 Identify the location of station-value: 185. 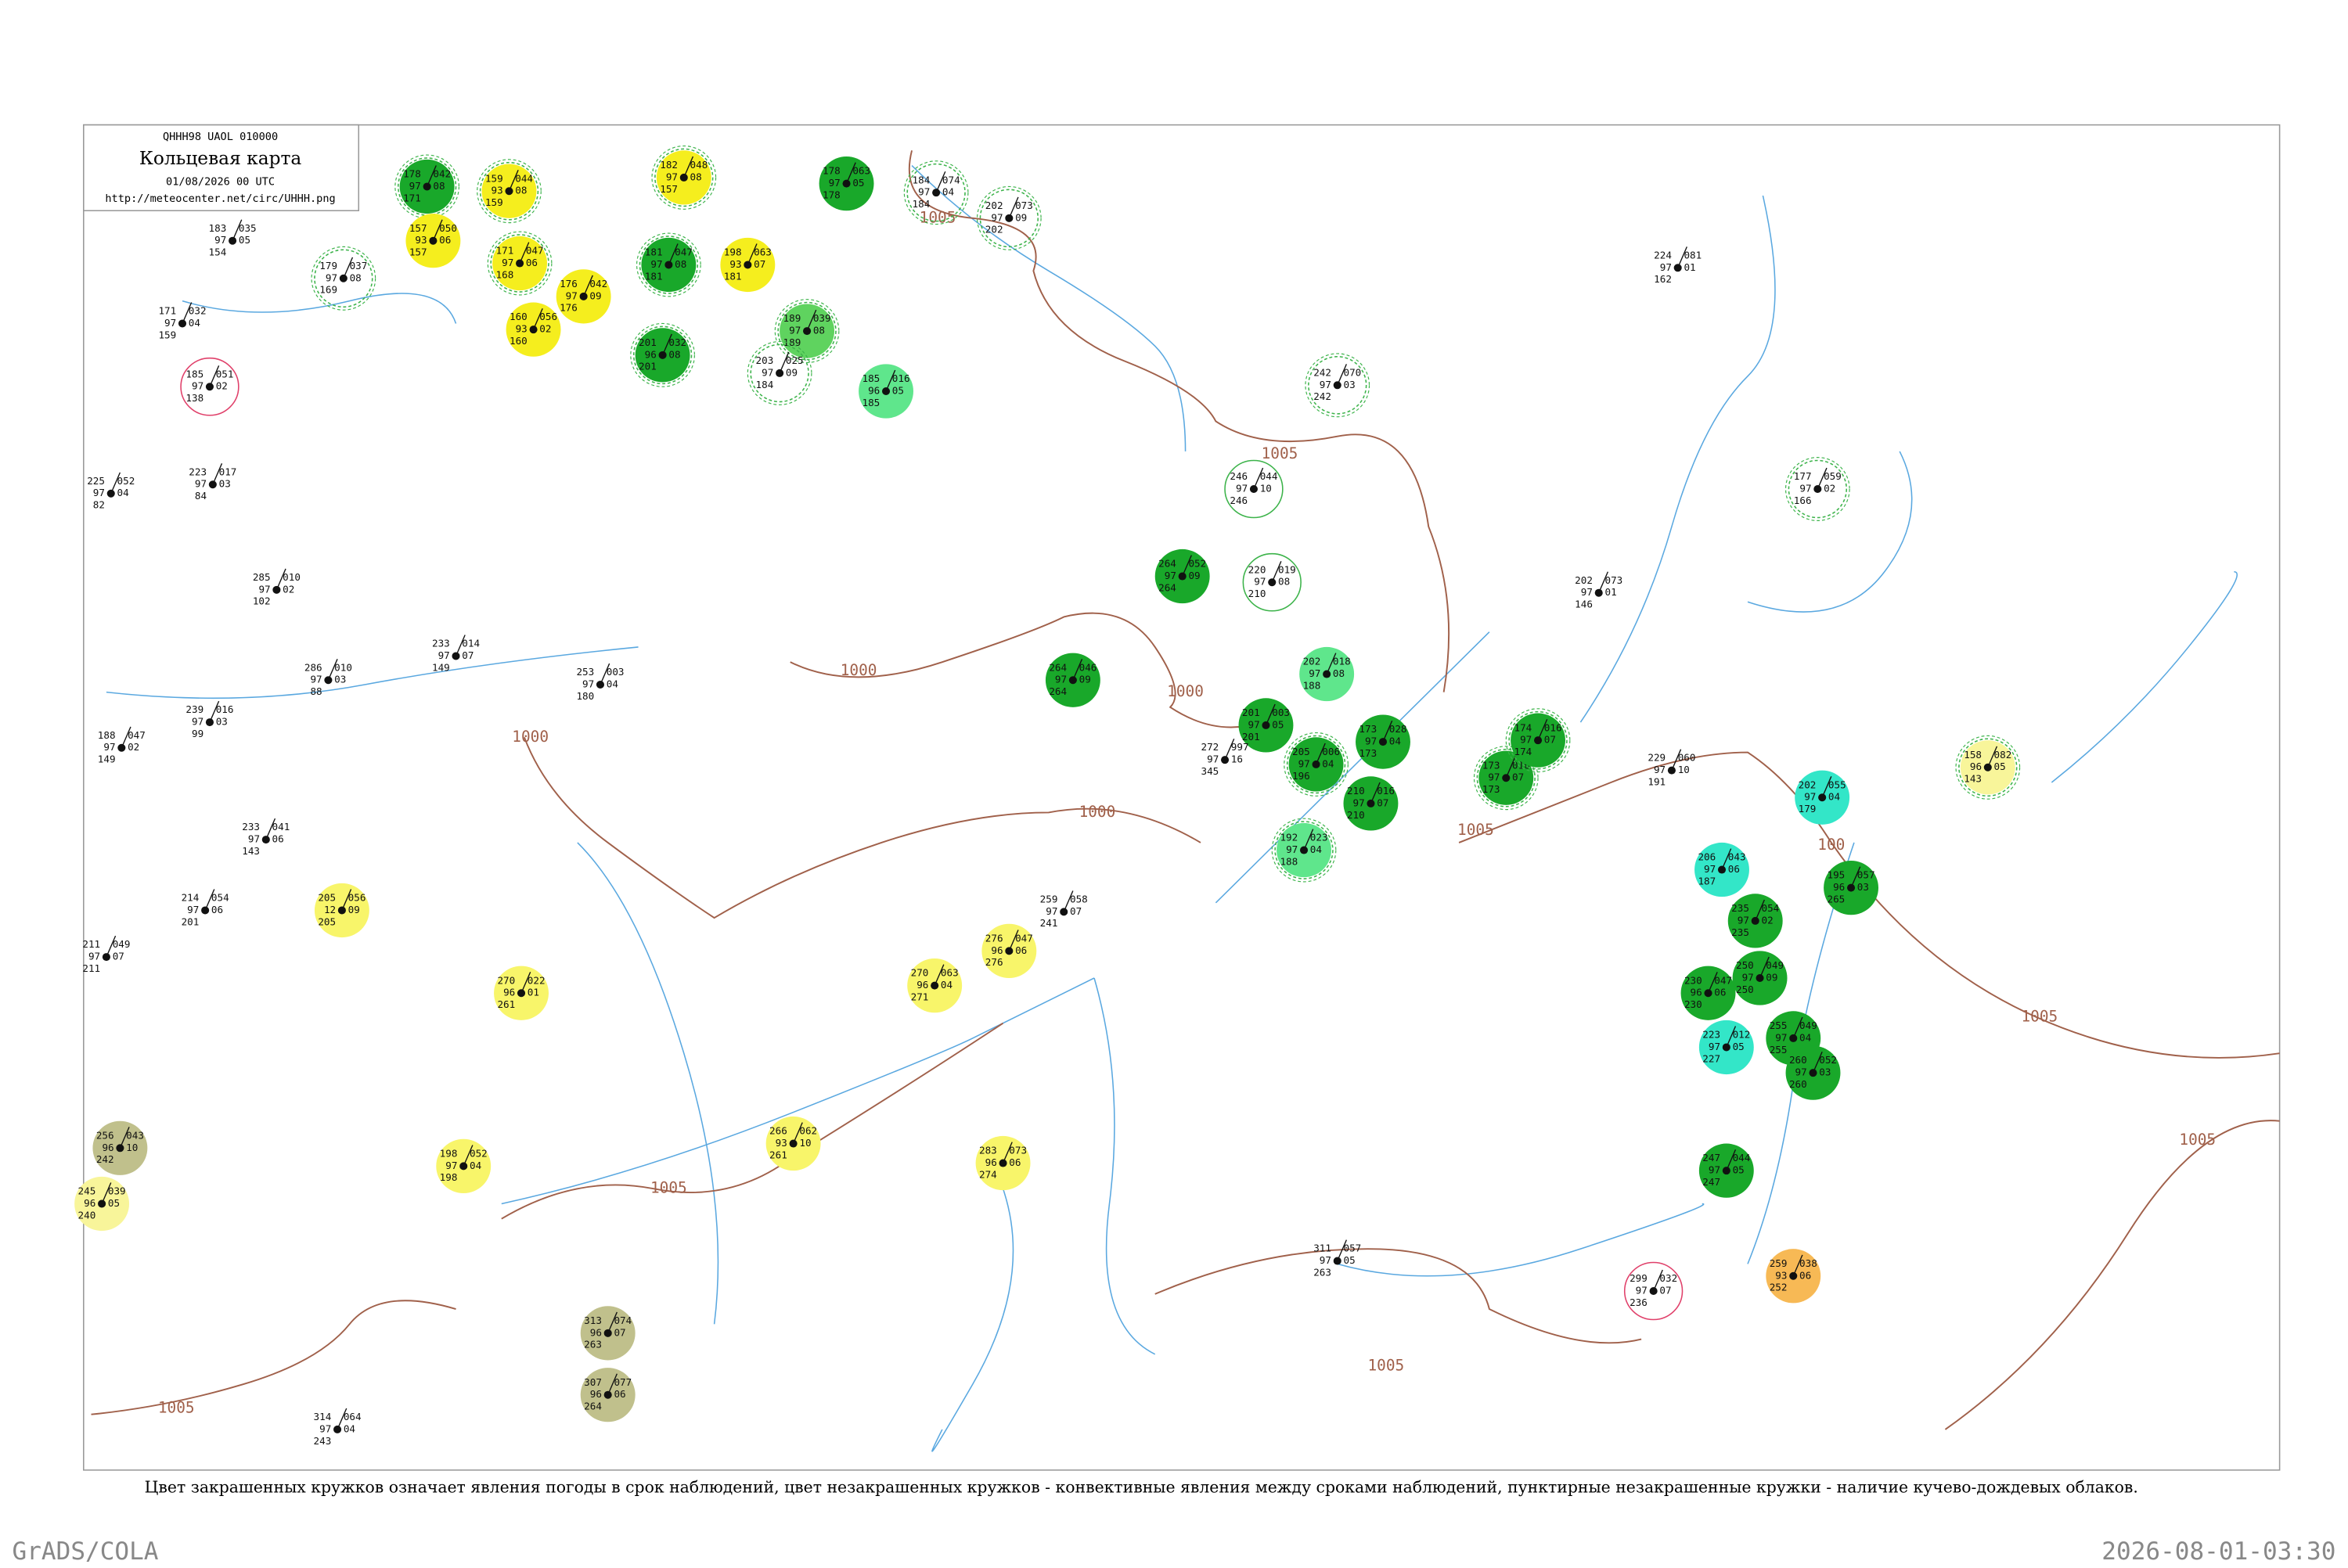
(871, 378).